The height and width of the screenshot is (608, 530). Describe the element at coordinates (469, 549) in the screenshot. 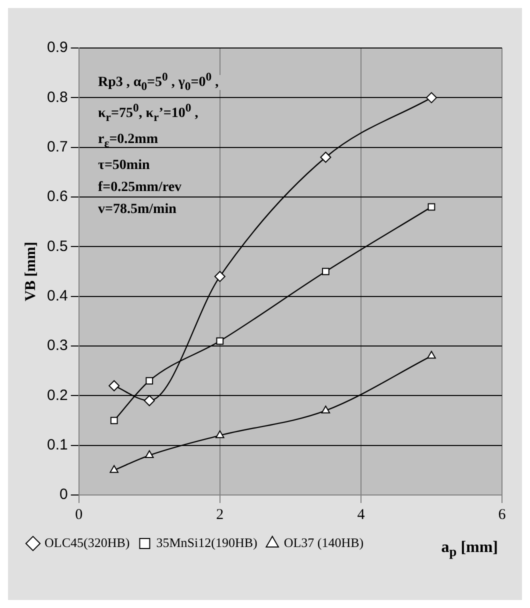

I see `x-axis-title: a$_{p}$ [mm]` at that location.